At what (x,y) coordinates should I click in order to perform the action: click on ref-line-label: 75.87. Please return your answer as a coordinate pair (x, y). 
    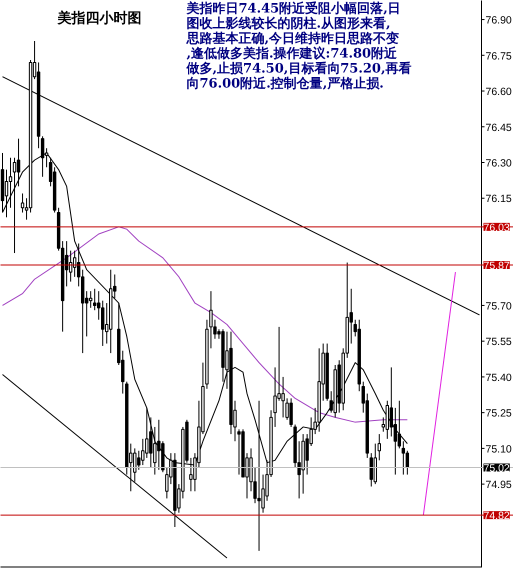
    Looking at the image, I should click on (497, 266).